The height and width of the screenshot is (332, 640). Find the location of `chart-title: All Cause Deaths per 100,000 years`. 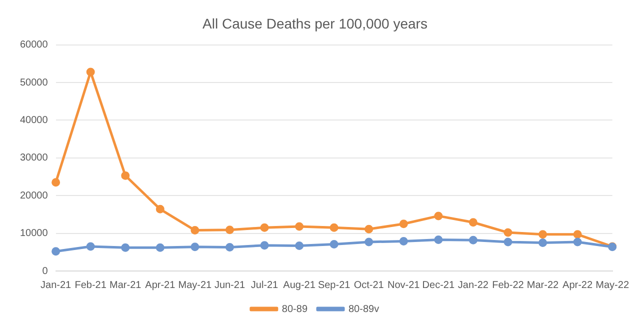

chart-title: All Cause Deaths per 100,000 years is located at coordinates (315, 23).